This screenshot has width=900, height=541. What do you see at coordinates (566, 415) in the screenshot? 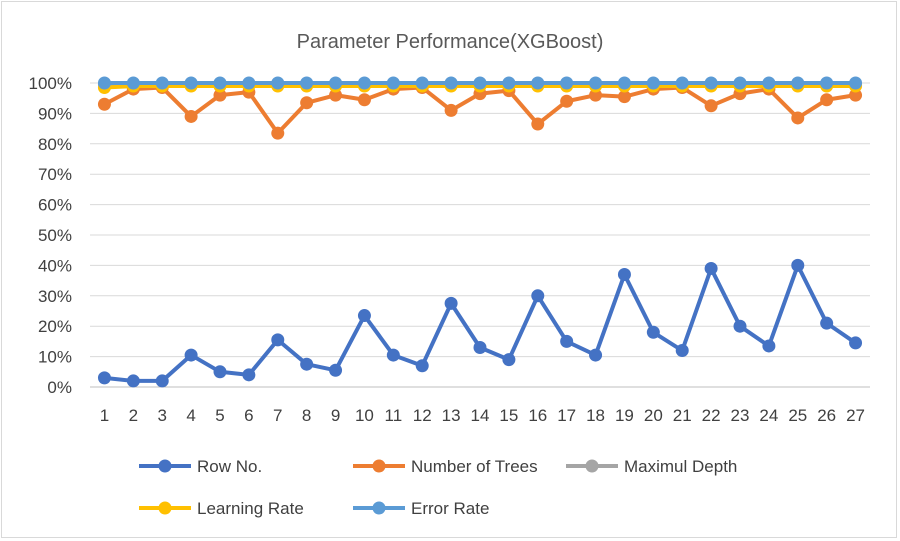
I see `x-tick-label: 17` at bounding box center [566, 415].